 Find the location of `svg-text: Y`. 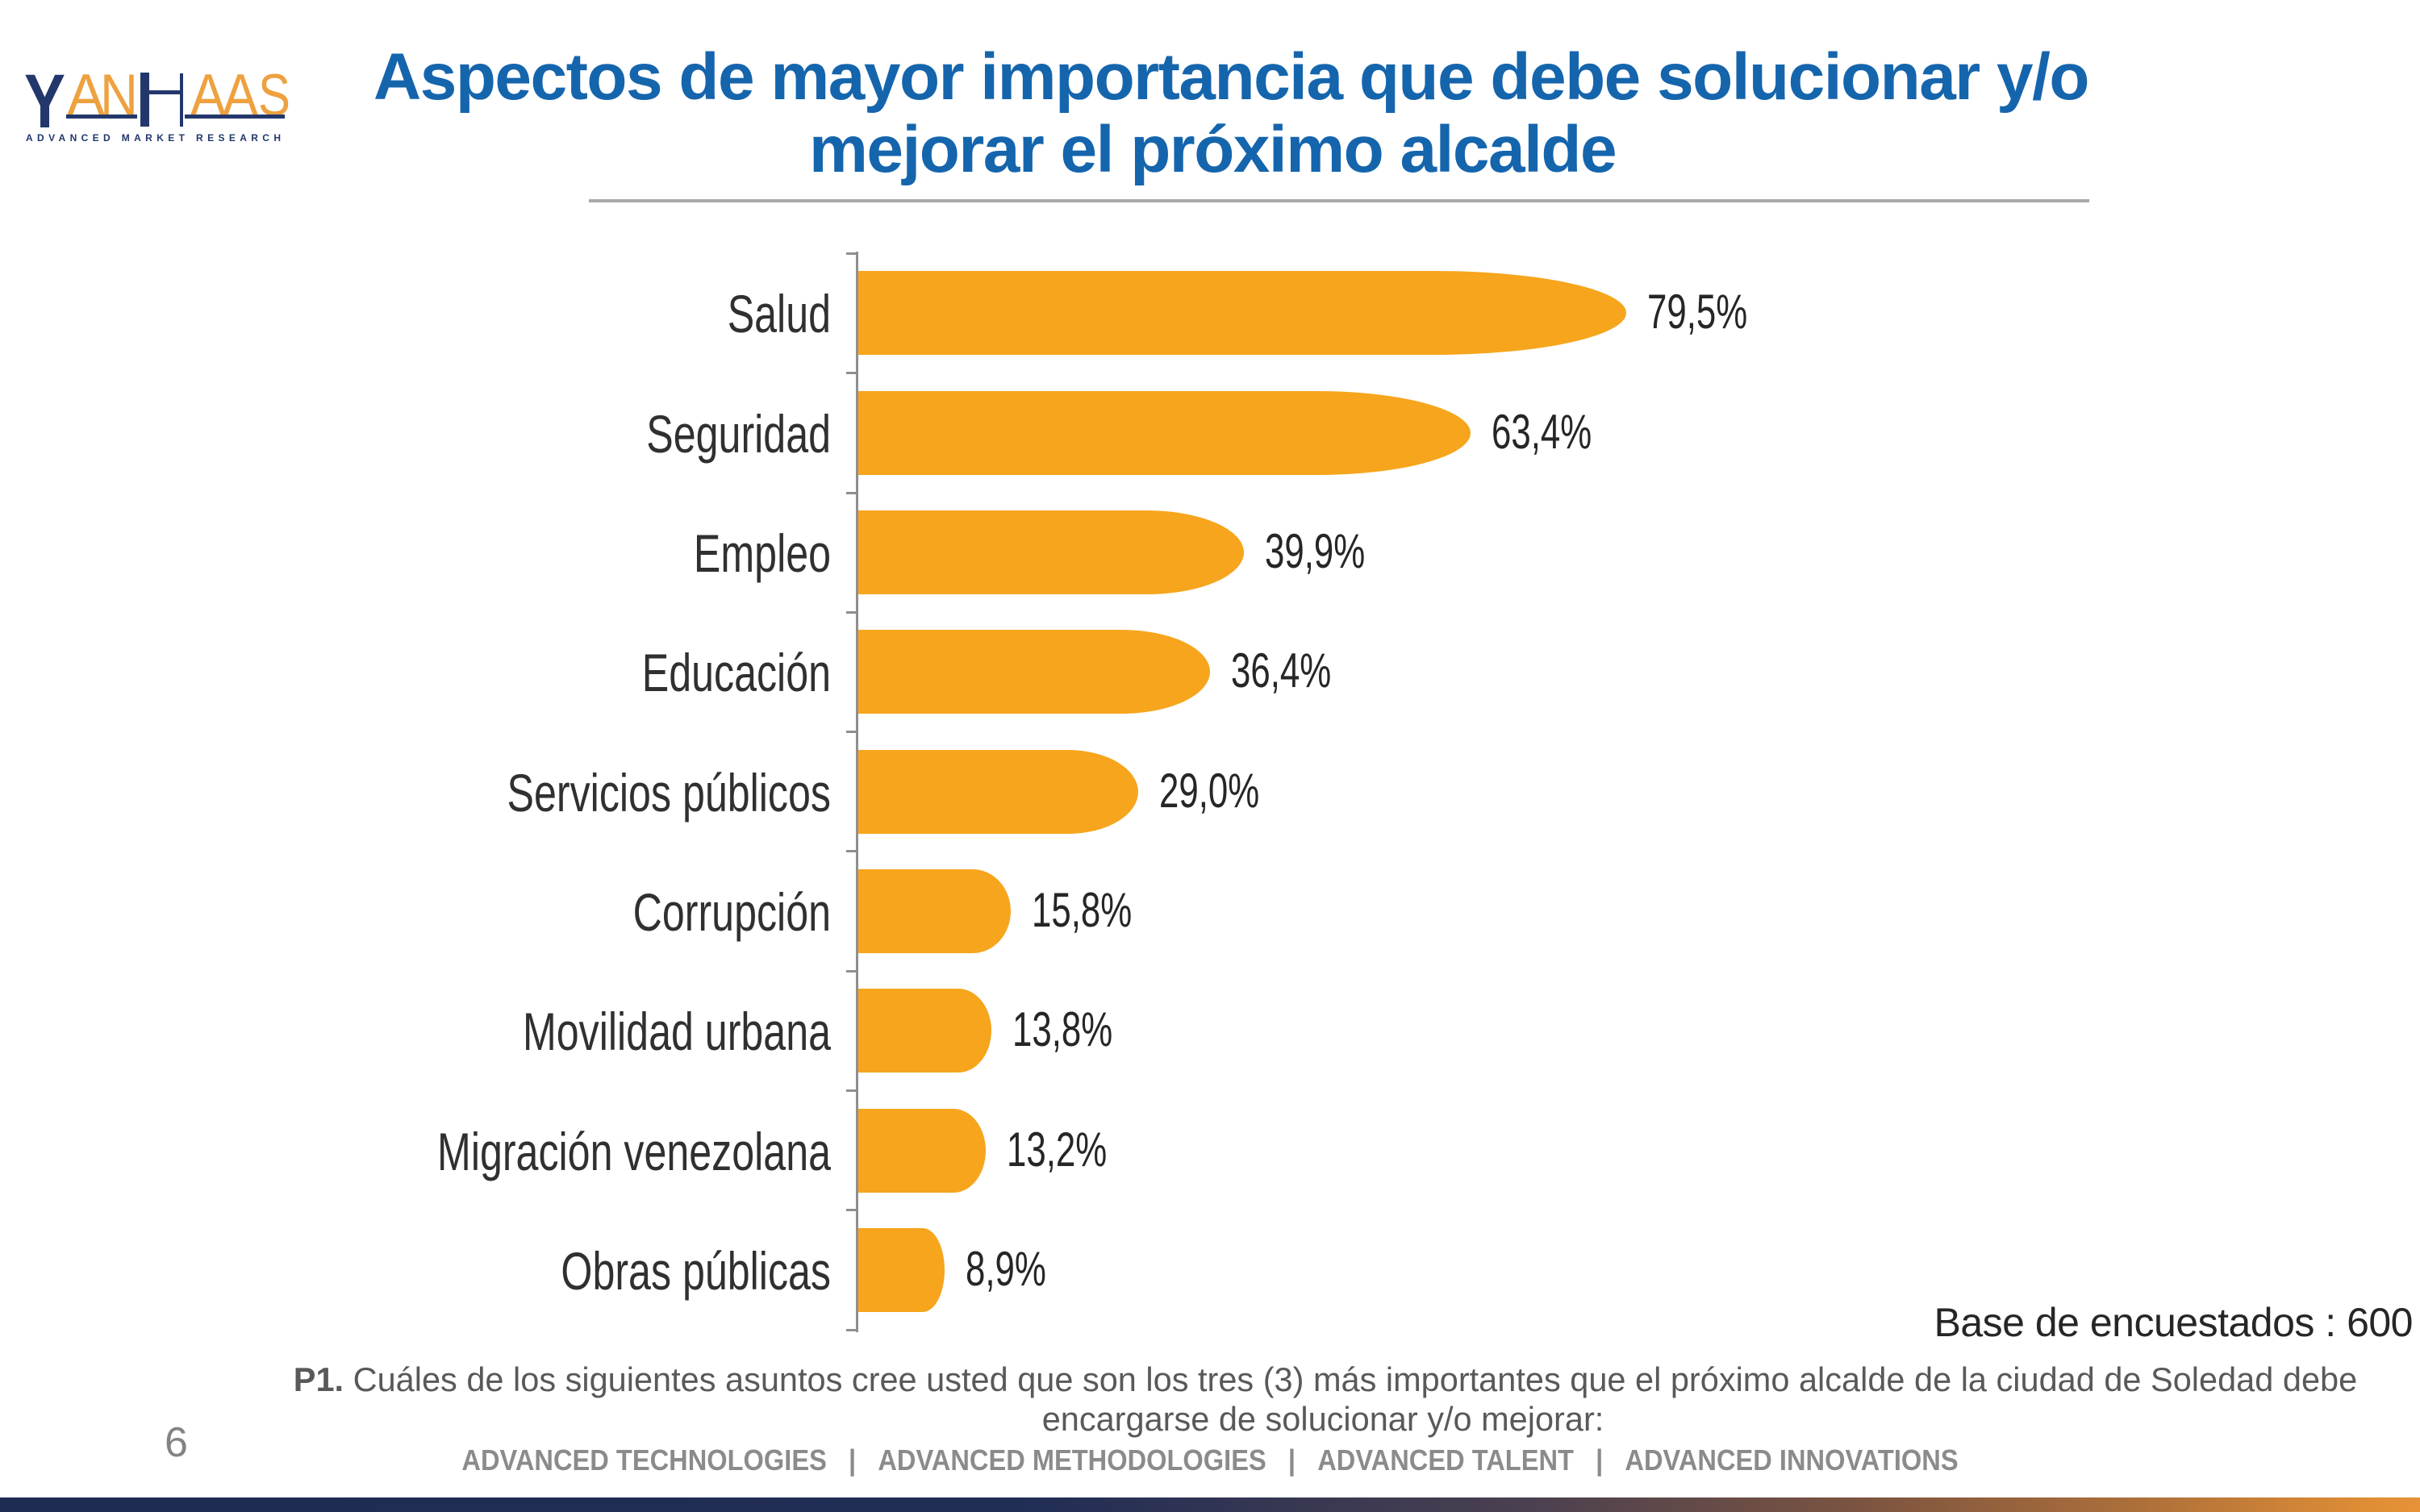

svg-text: Y is located at coordinates (44, 106).